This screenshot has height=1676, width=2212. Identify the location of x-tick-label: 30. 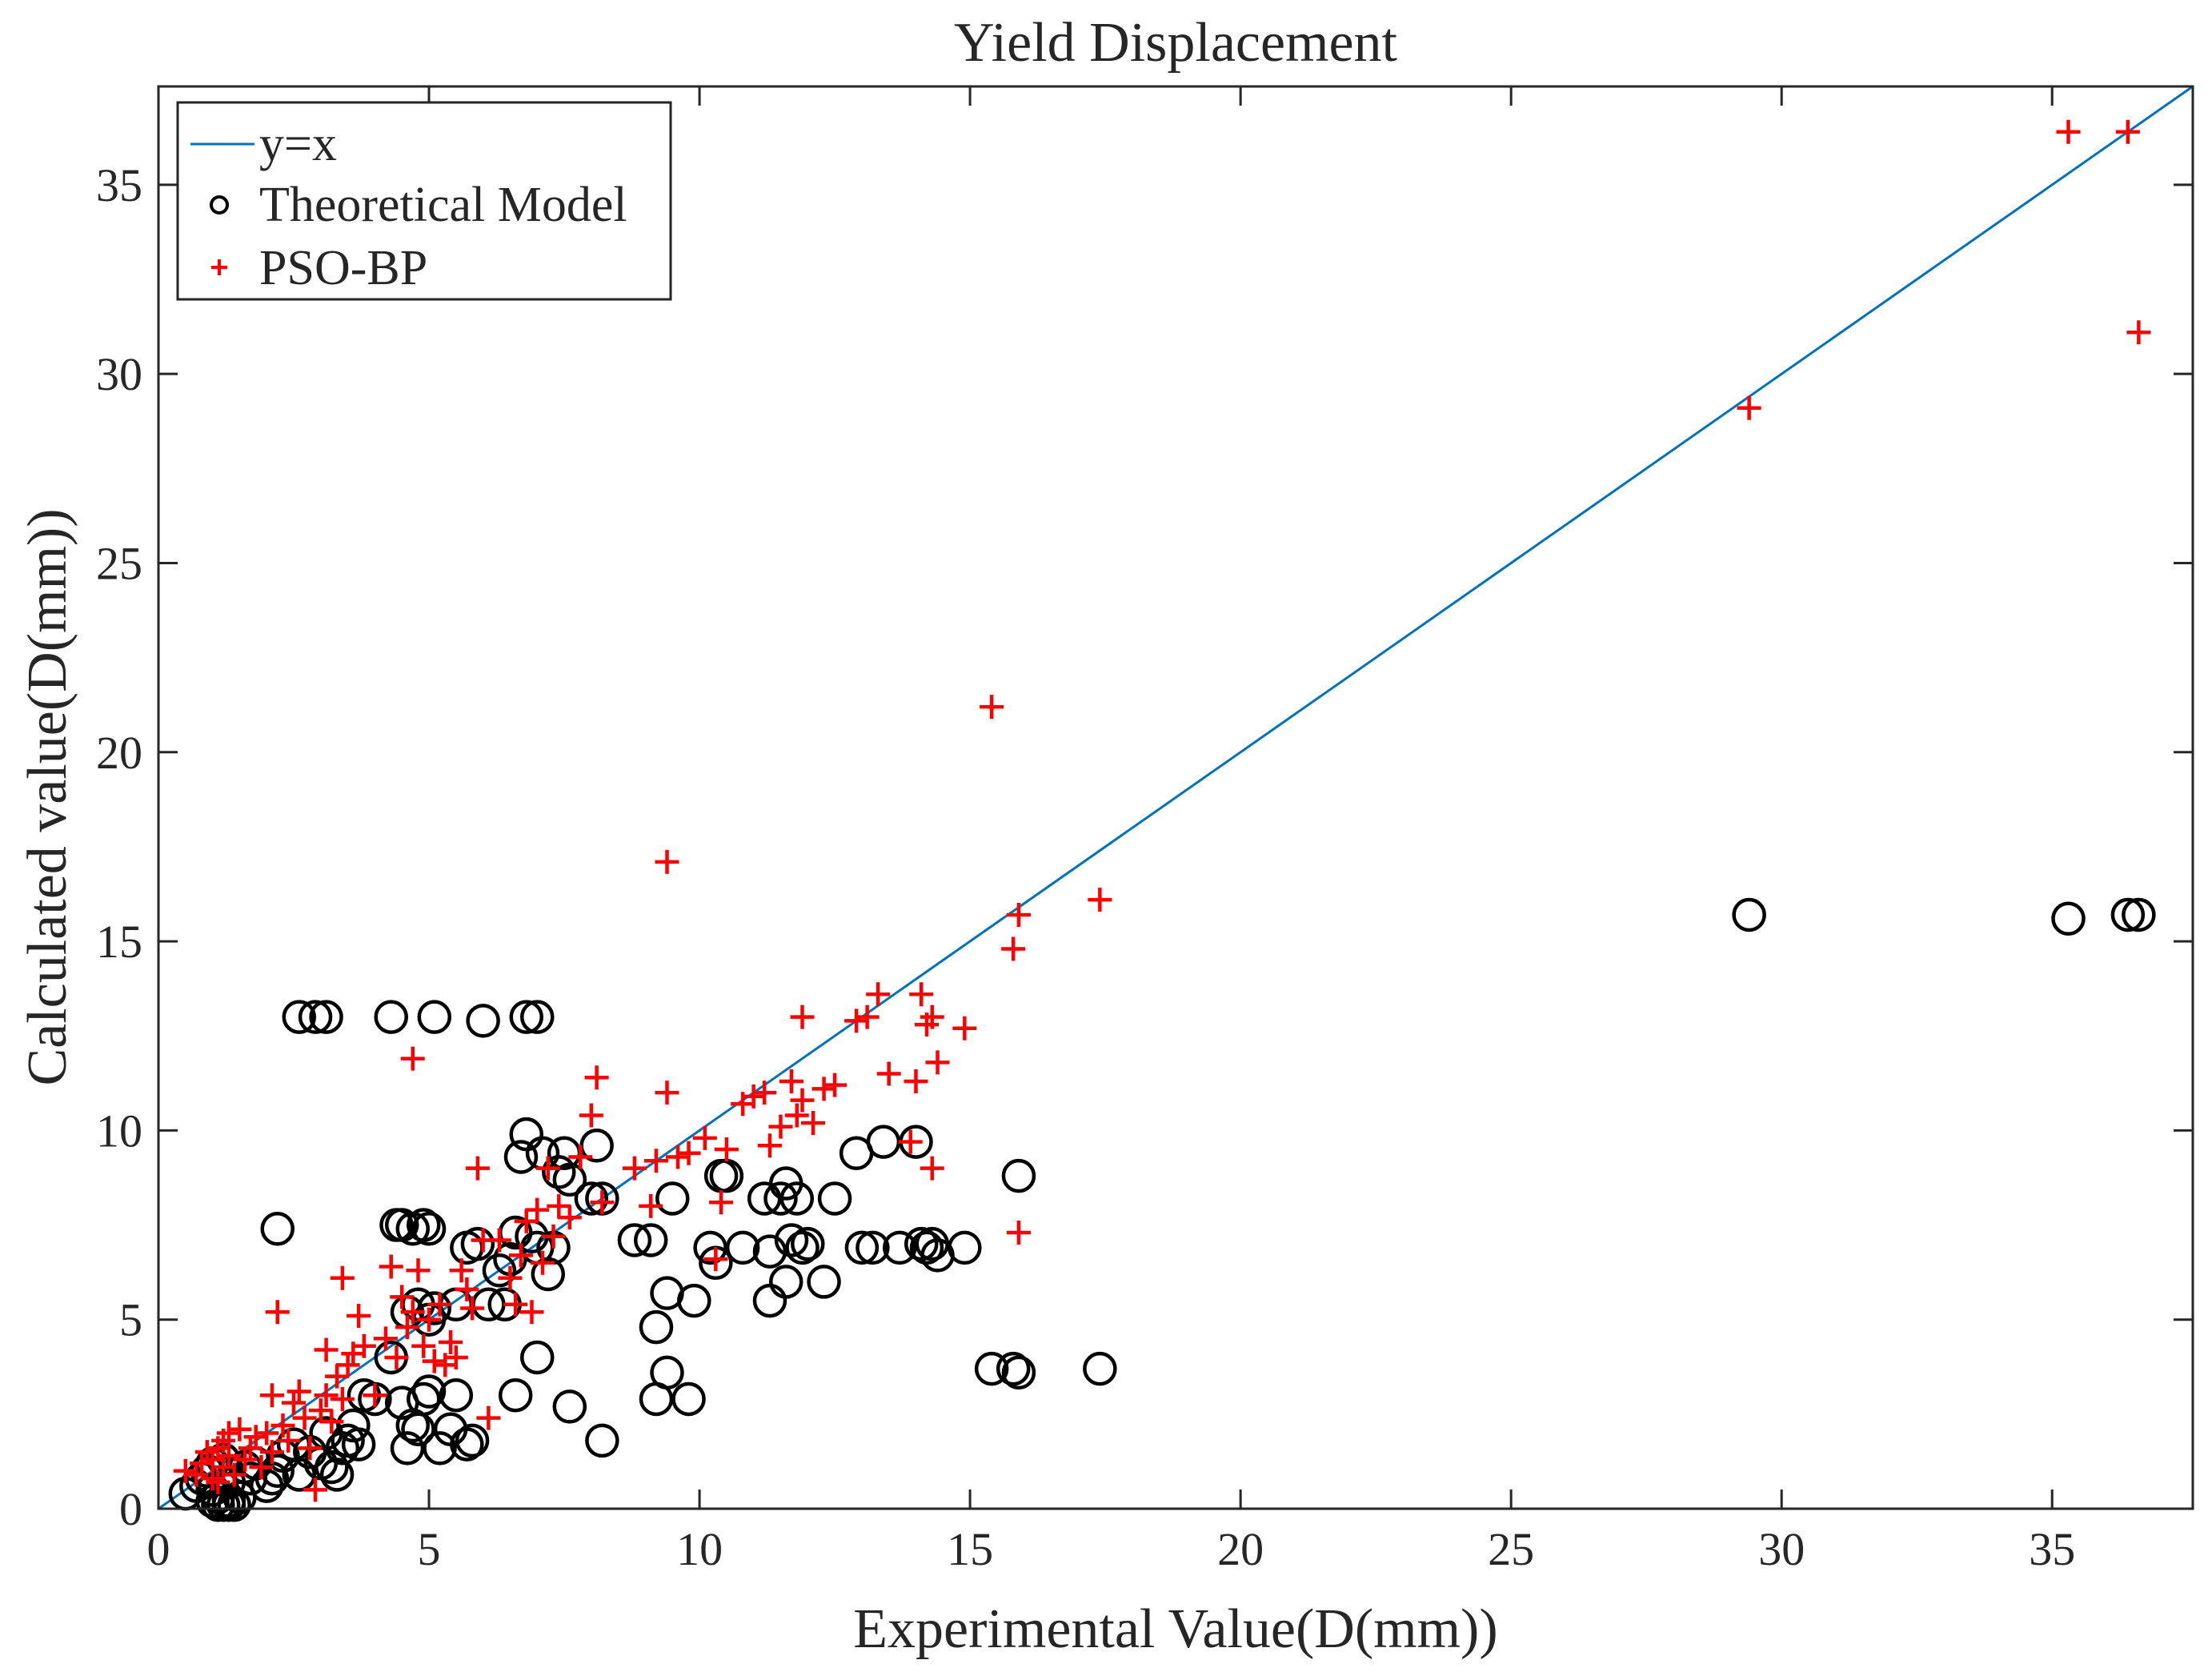
(1781, 1549).